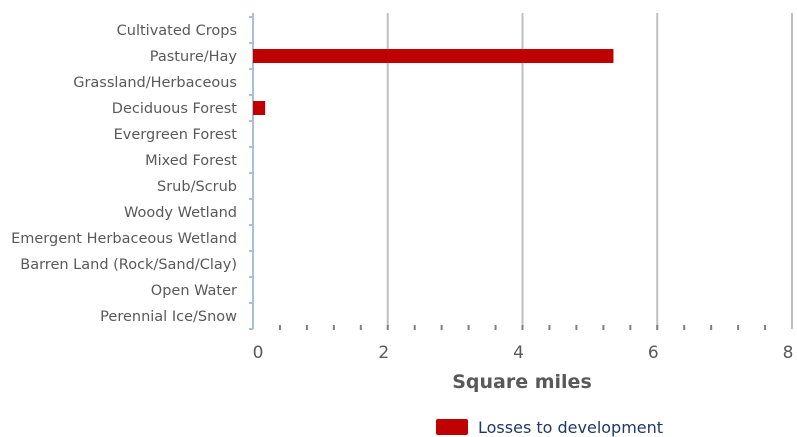 The image size is (797, 437). Describe the element at coordinates (168, 317) in the screenshot. I see `category-label: Perennial Ice/Snow` at that location.